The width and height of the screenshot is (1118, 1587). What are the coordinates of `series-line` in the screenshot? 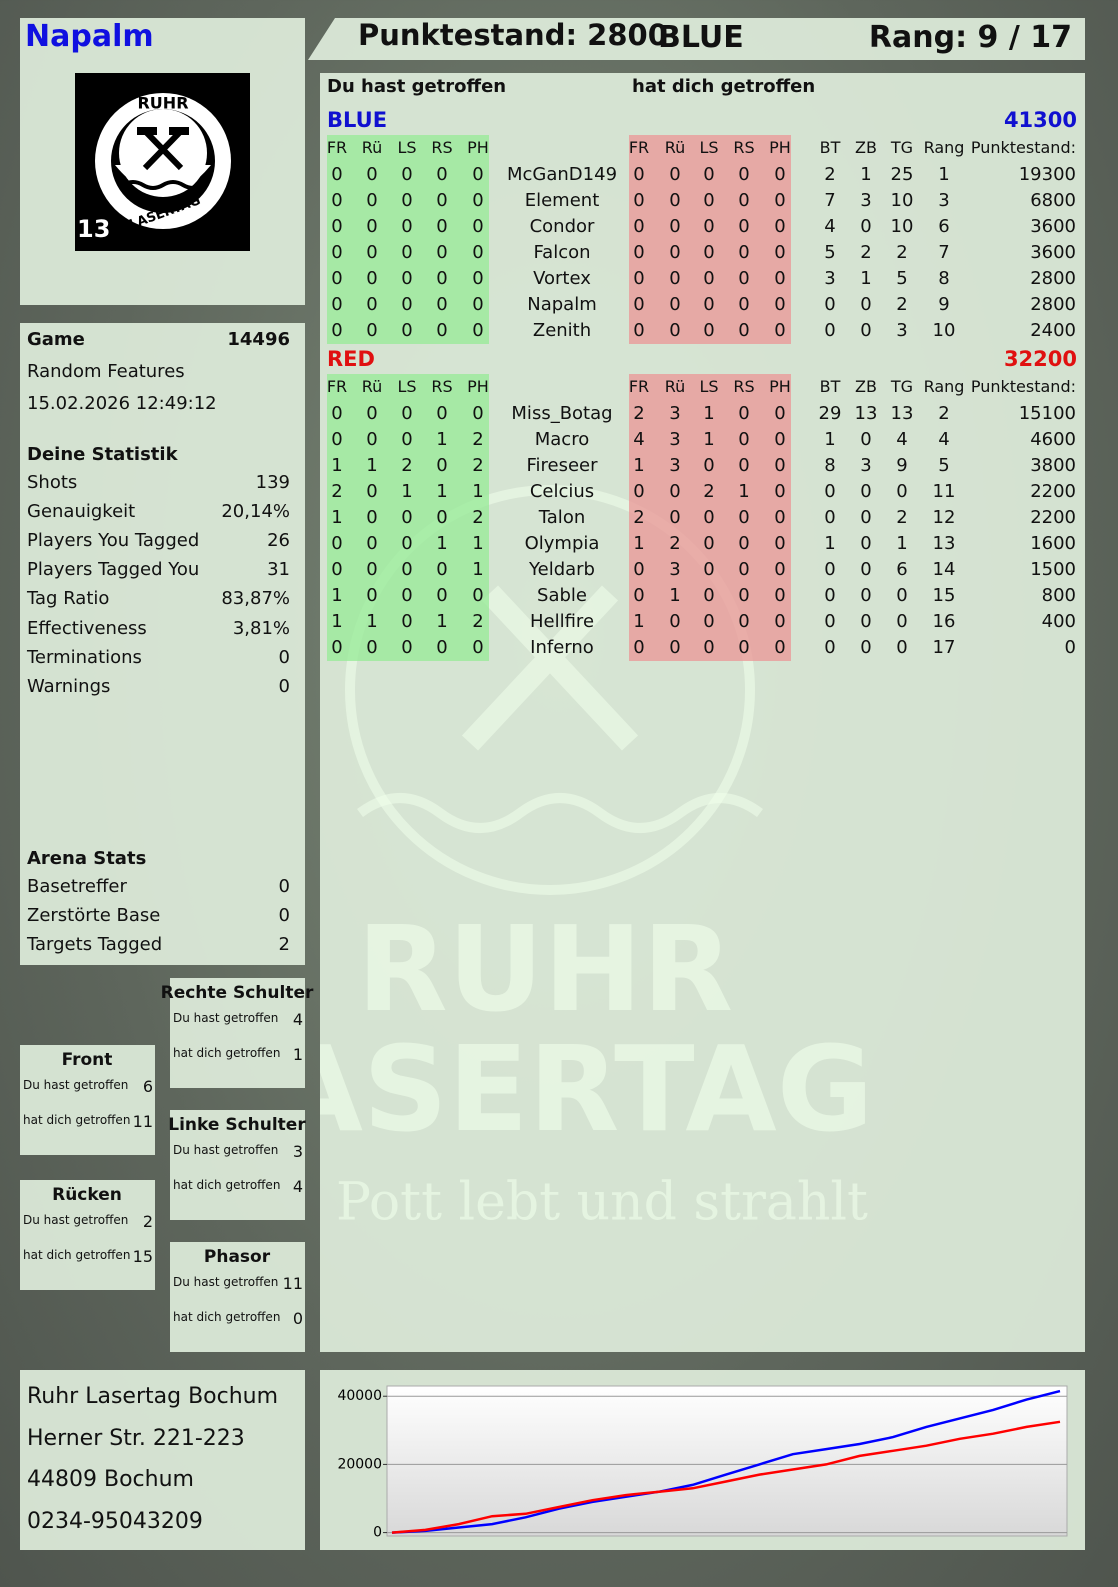 It's located at (726, 1477).